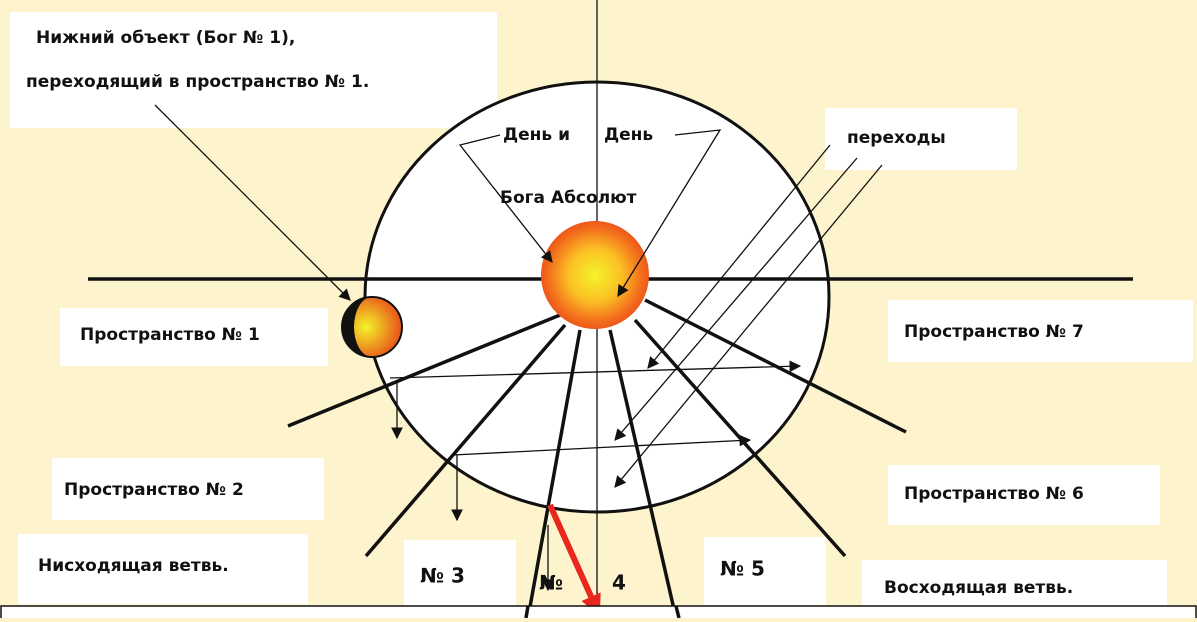 Image resolution: width=1197 pixels, height=622 pixels. What do you see at coordinates (165, 38) in the screenshot?
I see `note-line: Нижний объект (Бог № 1),` at bounding box center [165, 38].